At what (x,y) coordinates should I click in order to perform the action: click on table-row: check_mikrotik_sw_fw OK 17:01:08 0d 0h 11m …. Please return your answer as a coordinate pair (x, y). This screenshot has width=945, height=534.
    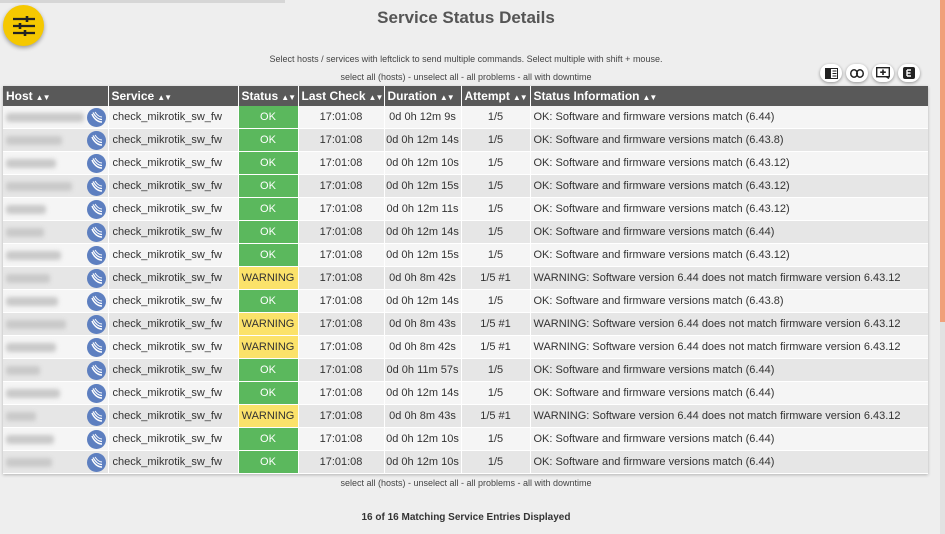
    Looking at the image, I should click on (465, 370).